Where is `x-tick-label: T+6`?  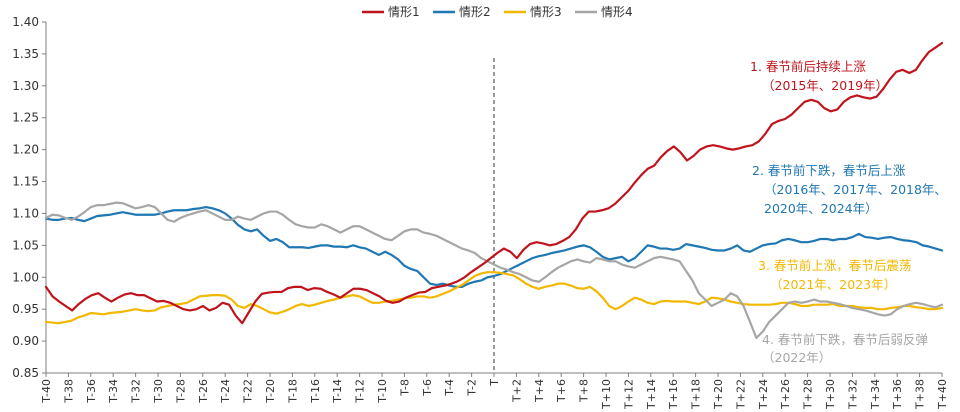
x-tick-label: T+6 is located at coordinates (561, 391).